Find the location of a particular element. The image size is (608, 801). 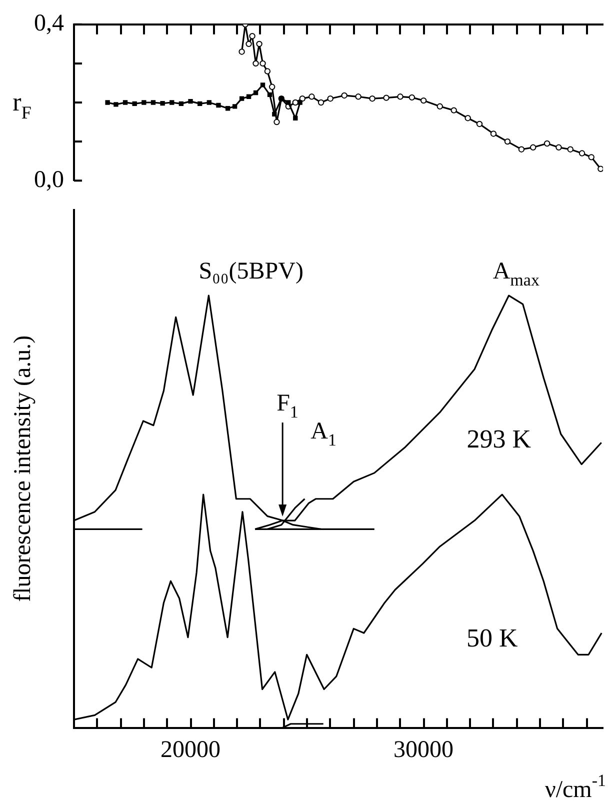

y-tick-label: 0,0 is located at coordinates (49, 179).